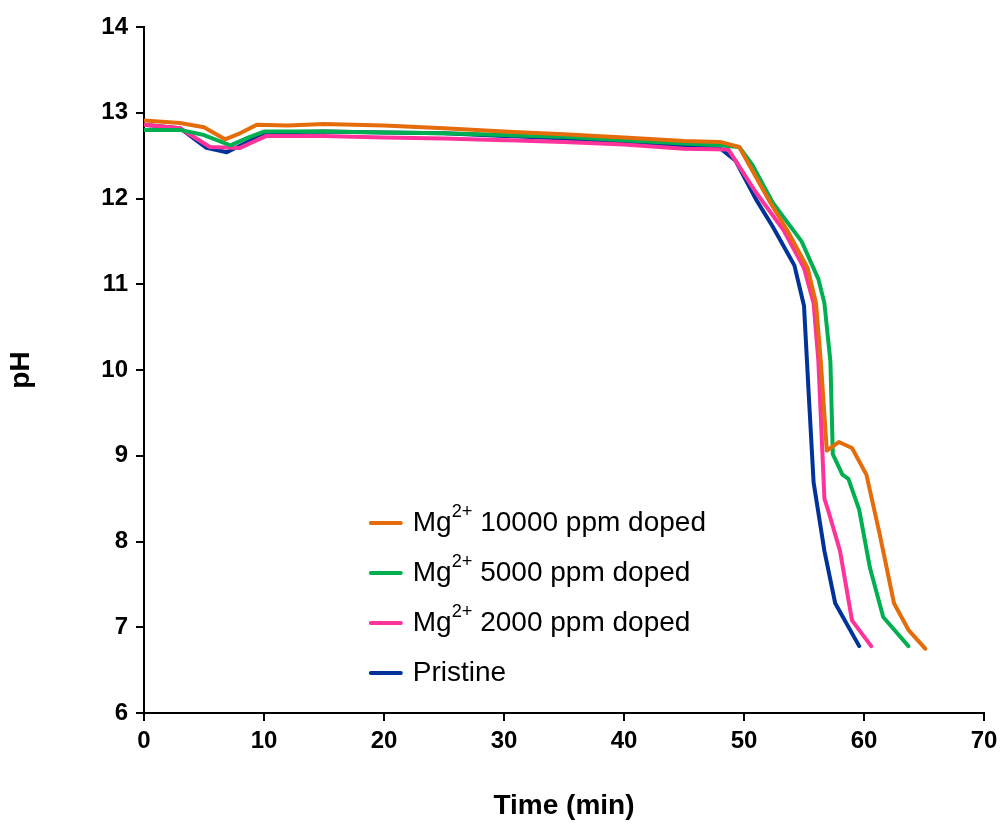 The width and height of the screenshot is (1008, 827). I want to click on x-axis-title: Time (min), so click(564, 804).